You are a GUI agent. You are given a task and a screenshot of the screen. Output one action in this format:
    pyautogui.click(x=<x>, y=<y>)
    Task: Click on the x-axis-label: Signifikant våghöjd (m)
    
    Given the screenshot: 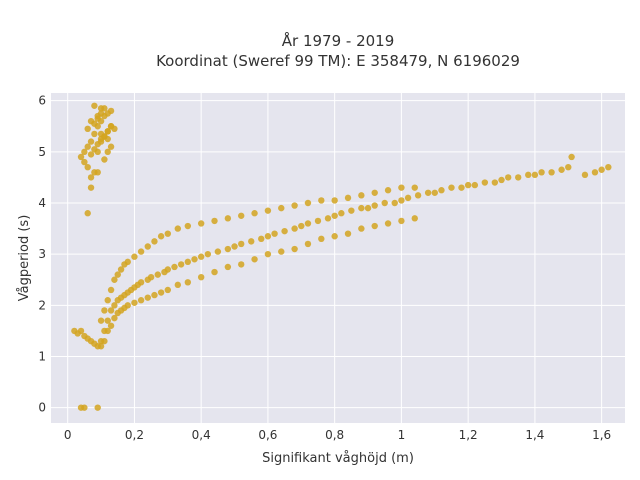 What is the action you would take?
    pyautogui.click(x=338, y=458)
    